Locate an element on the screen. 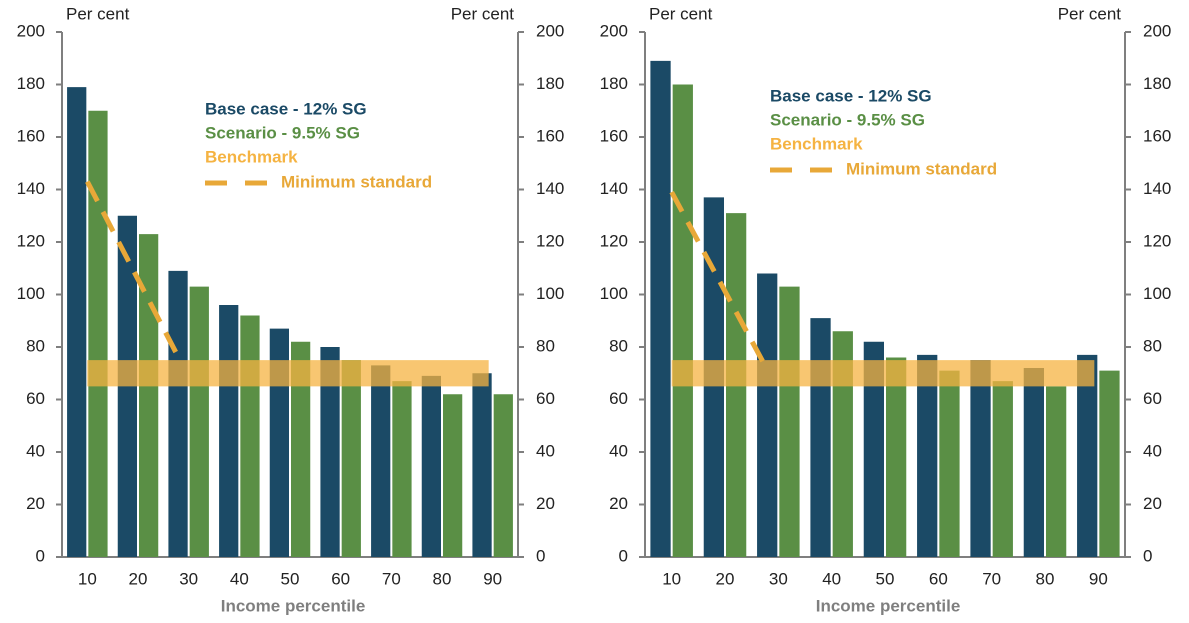  y-tick-label: 40 is located at coordinates (618, 450).